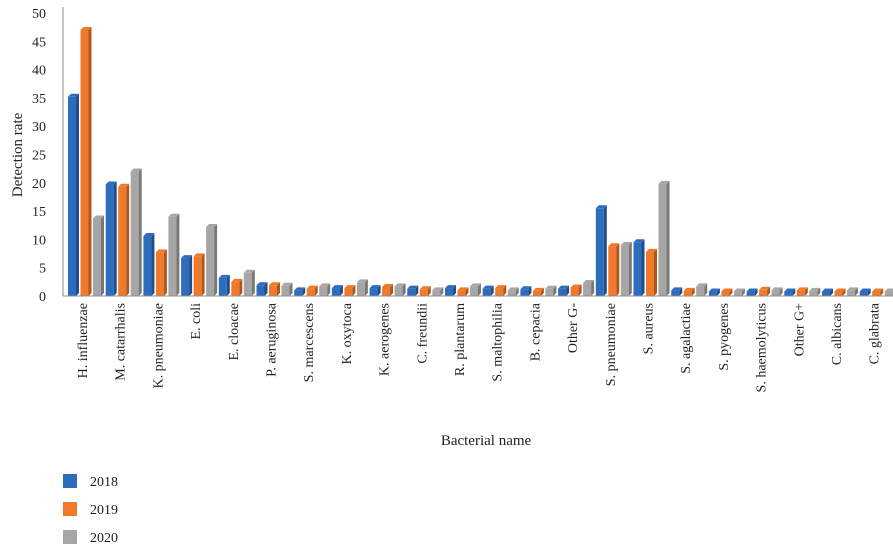 This screenshot has width=893, height=547. Describe the element at coordinates (39, 184) in the screenshot. I see `y-tick-label: 20` at that location.